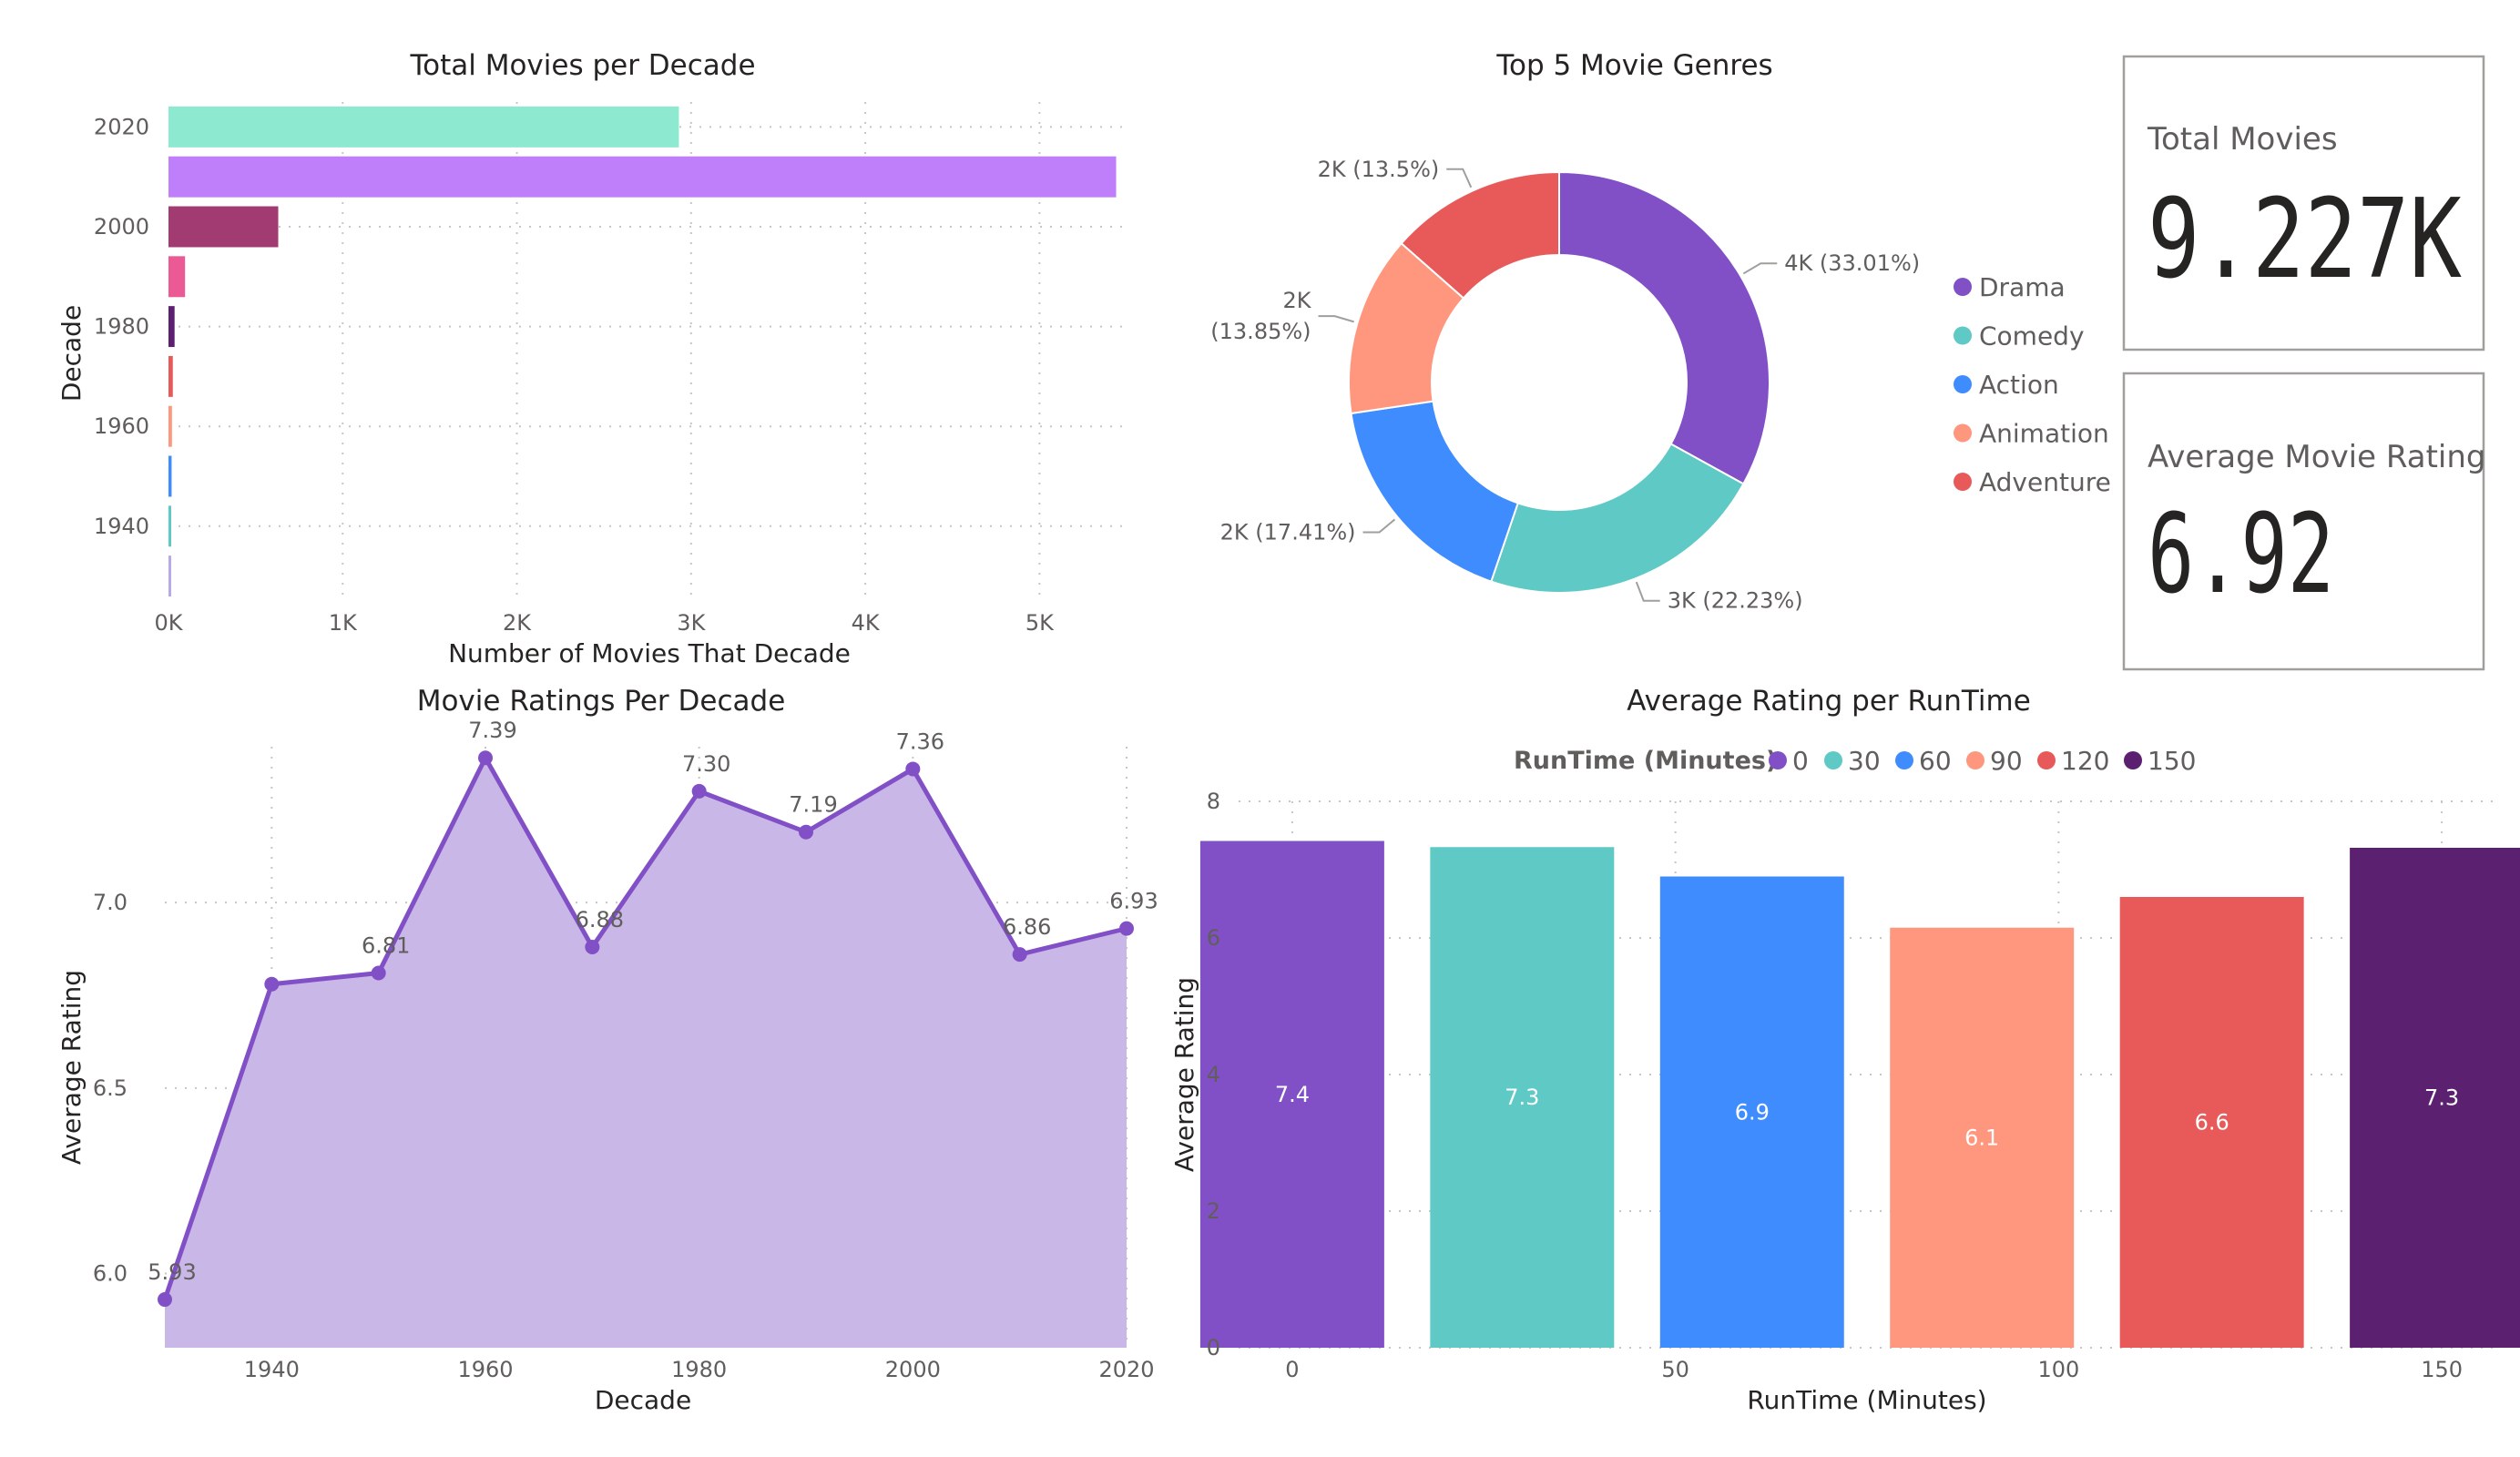  I want to click on movies-per-decade-y-tick: 1960, so click(122, 426).